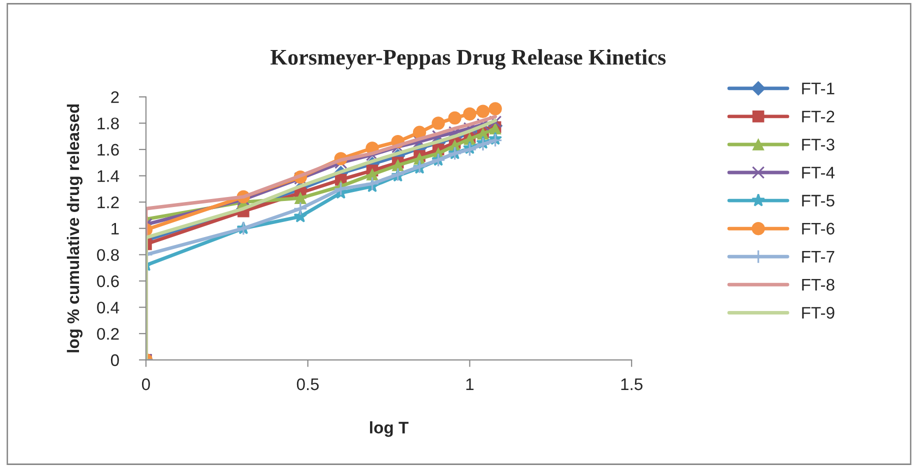 This screenshot has width=918, height=468. What do you see at coordinates (468, 59) in the screenshot?
I see `chart-title: Korsmeyer-Peppas Drug Release Kinetics` at bounding box center [468, 59].